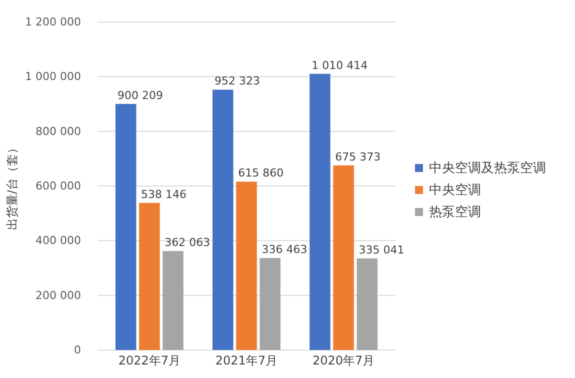  What do you see at coordinates (58, 295) in the screenshot?
I see `y-tick-label: 200 000` at bounding box center [58, 295].